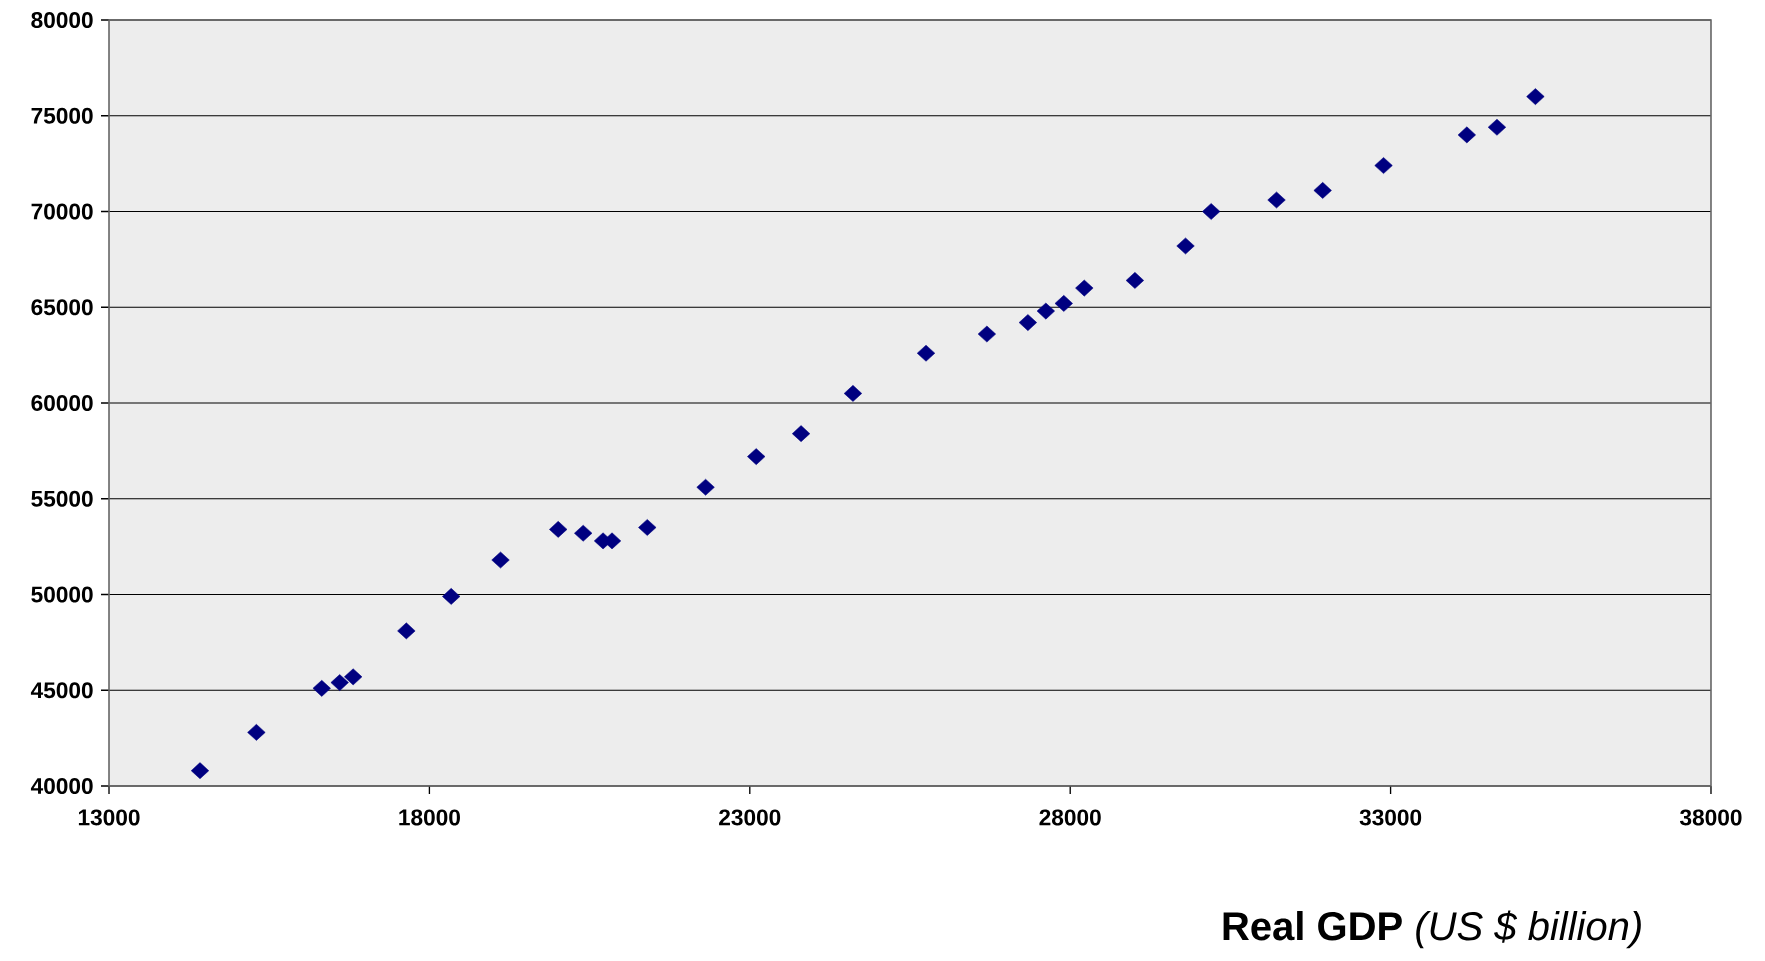  I want to click on y-tick-label: 75000, so click(62, 115).